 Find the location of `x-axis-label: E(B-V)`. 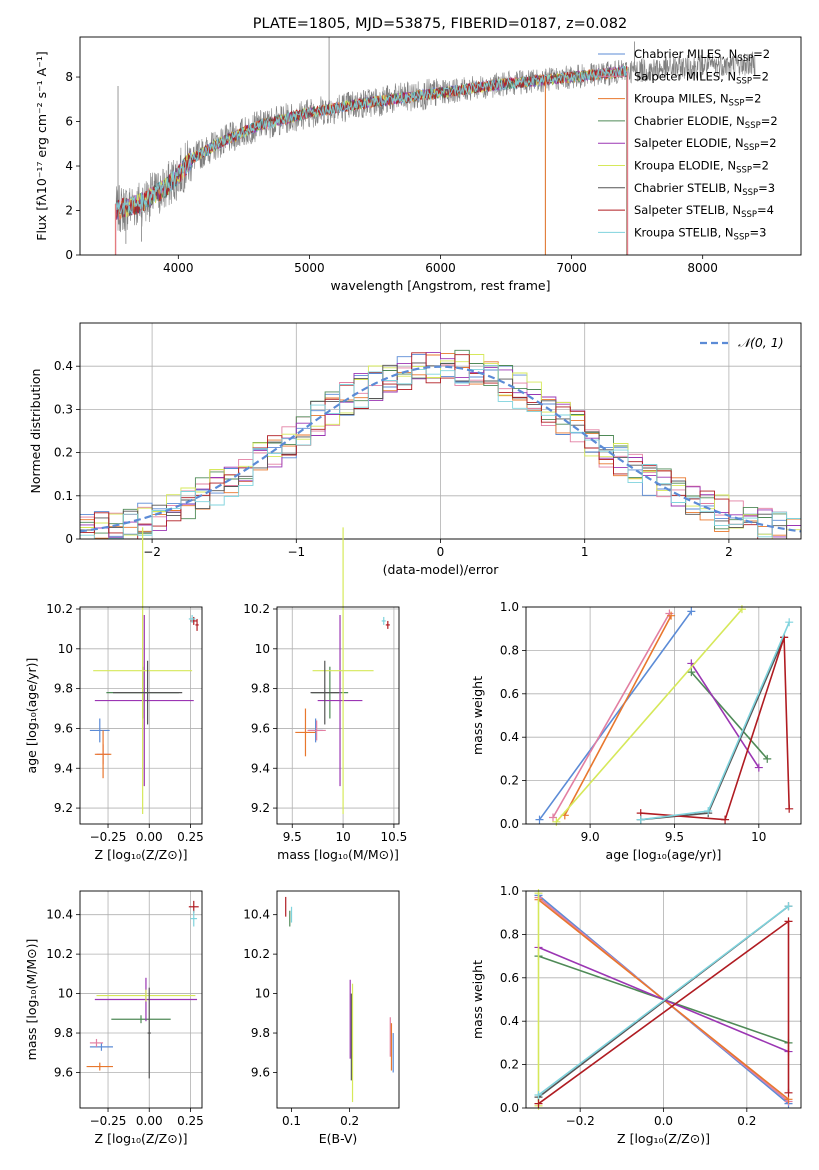

x-axis-label: E(B-V) is located at coordinates (338, 1138).